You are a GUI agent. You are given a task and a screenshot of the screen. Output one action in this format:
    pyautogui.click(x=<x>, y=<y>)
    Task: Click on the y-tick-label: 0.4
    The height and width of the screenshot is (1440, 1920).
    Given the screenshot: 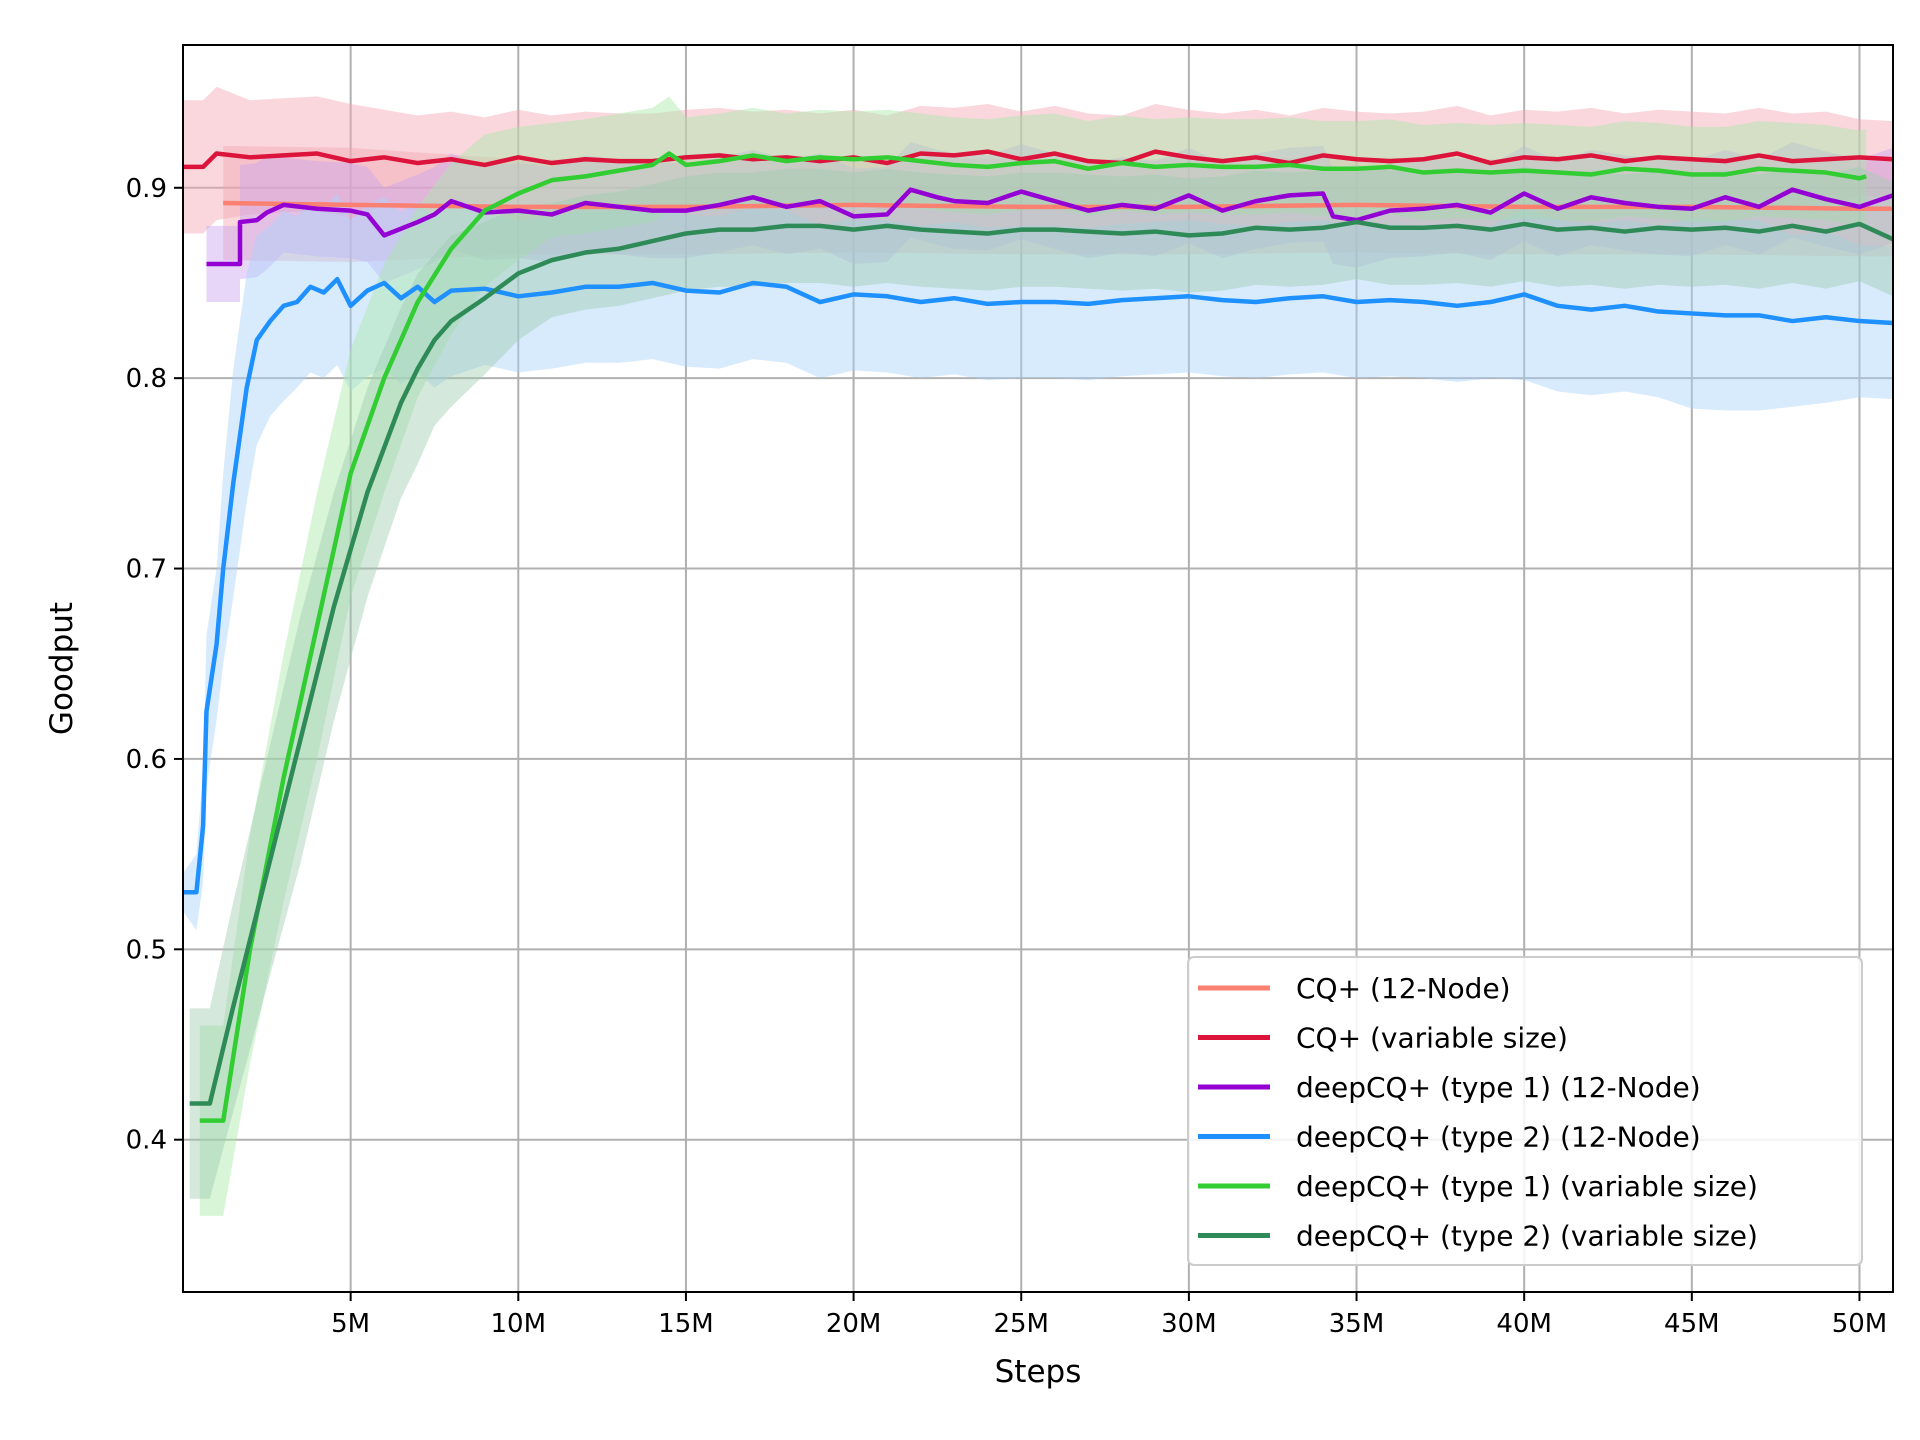 What is the action you would take?
    pyautogui.click(x=146, y=1141)
    